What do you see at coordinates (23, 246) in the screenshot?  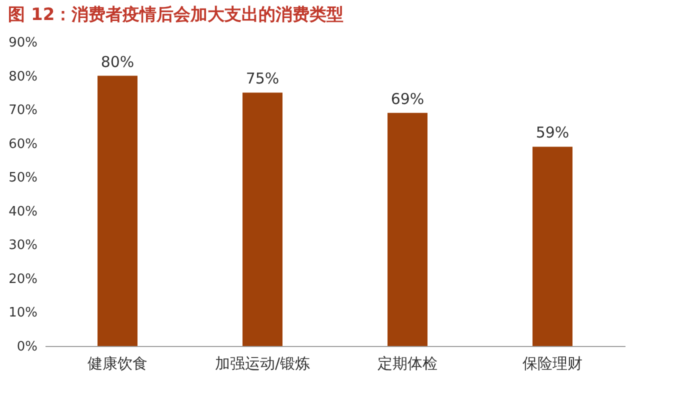 I see `y-tick-label: 30%` at bounding box center [23, 246].